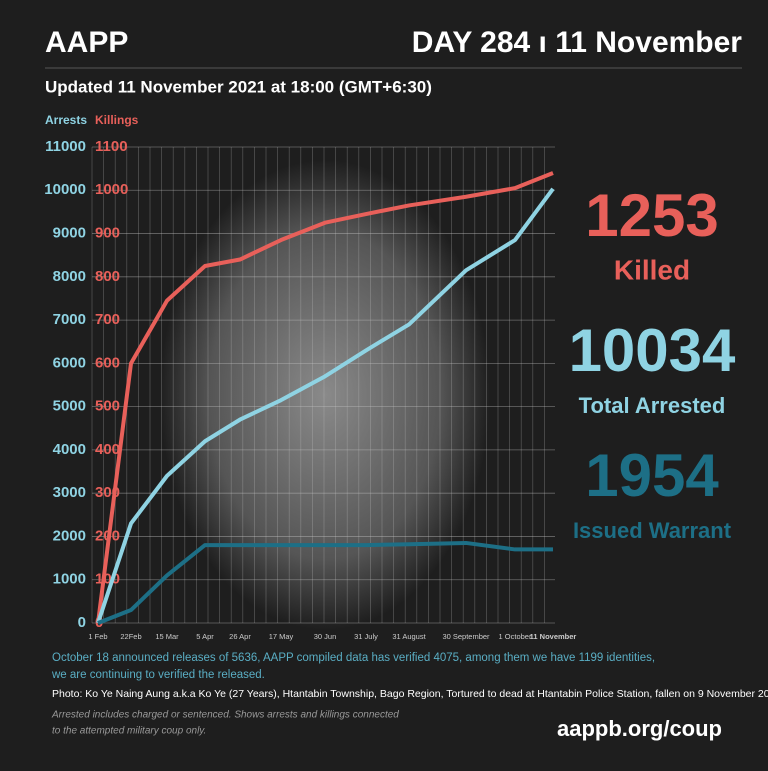 The image size is (768, 771). I want to click on y-tick-label: 7000, so click(69, 319).